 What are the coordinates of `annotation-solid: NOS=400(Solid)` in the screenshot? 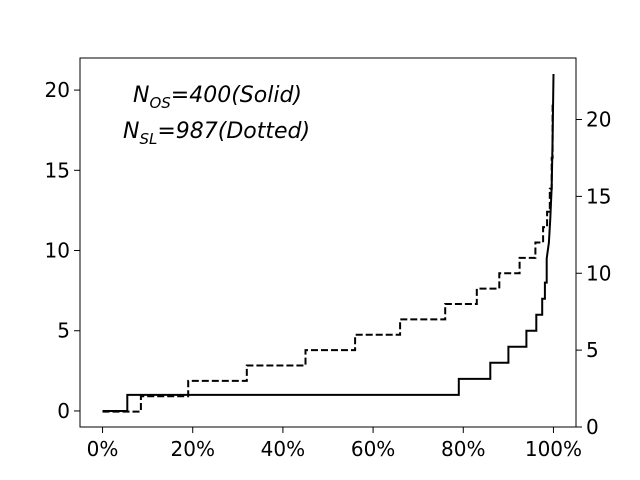 It's located at (217, 97).